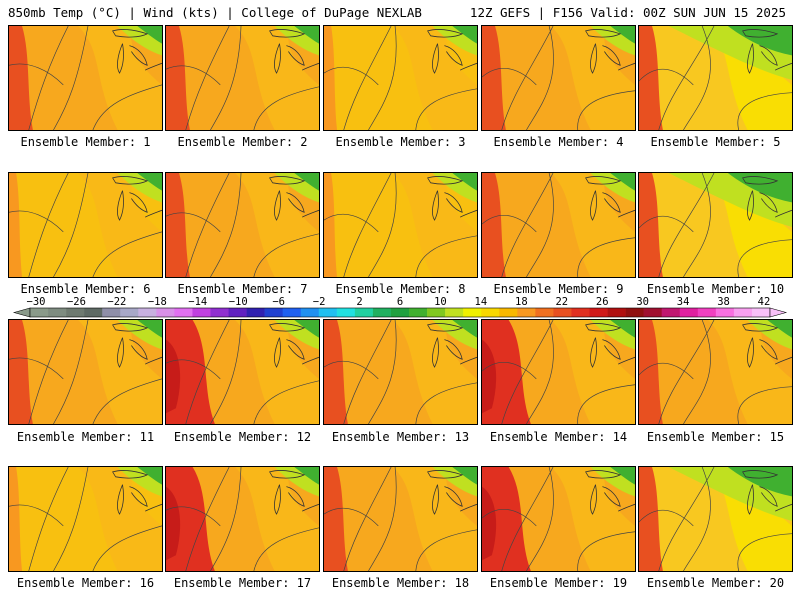 This screenshot has width=800, height=600. What do you see at coordinates (157, 302) in the screenshot?
I see `colorbar-tick-label: −18` at bounding box center [157, 302].